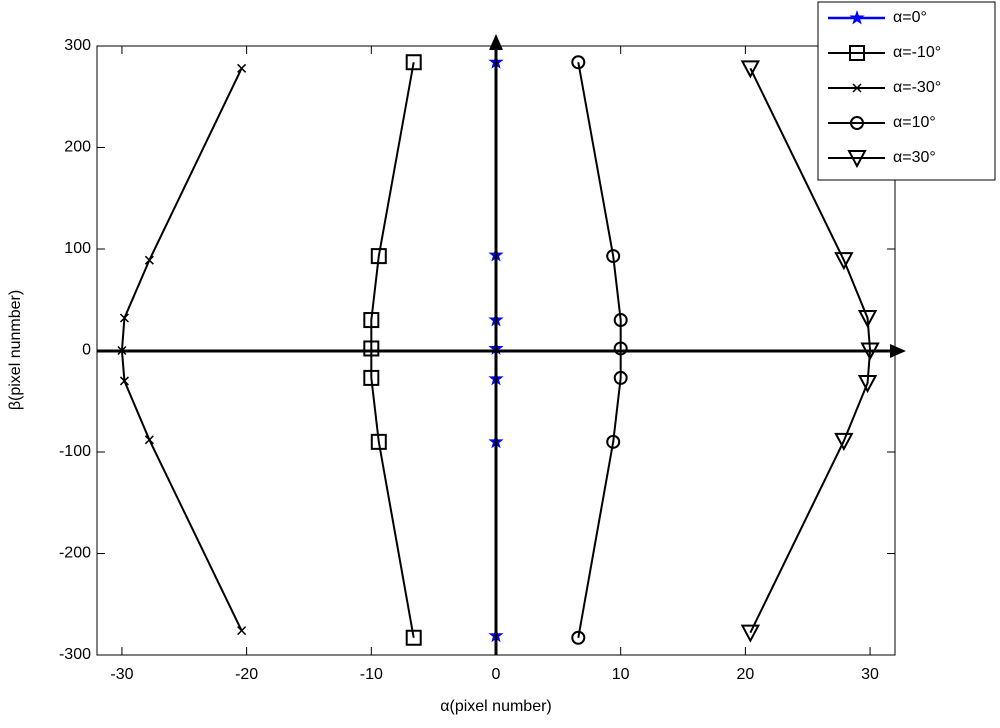 Image resolution: width=1000 pixels, height=728 pixels. What do you see at coordinates (621, 674) in the screenshot?
I see `x-tick-label: 10` at bounding box center [621, 674].